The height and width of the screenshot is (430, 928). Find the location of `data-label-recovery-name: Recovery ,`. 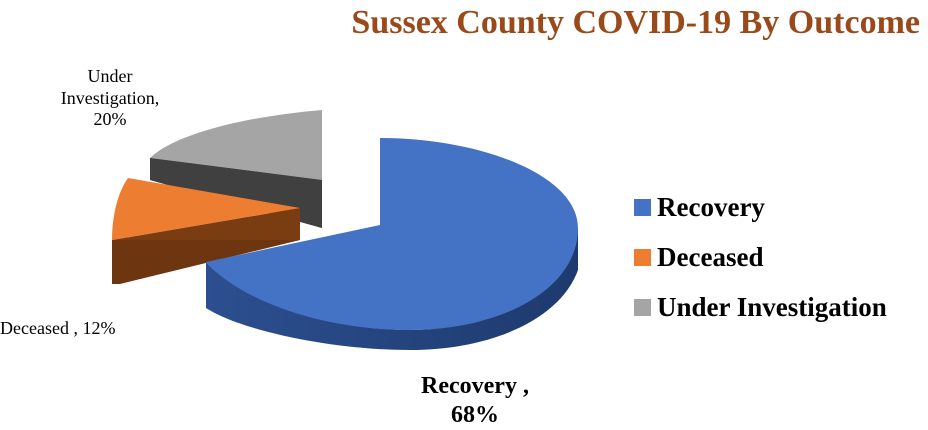

data-label-recovery-name: Recovery , is located at coordinates (475, 386).